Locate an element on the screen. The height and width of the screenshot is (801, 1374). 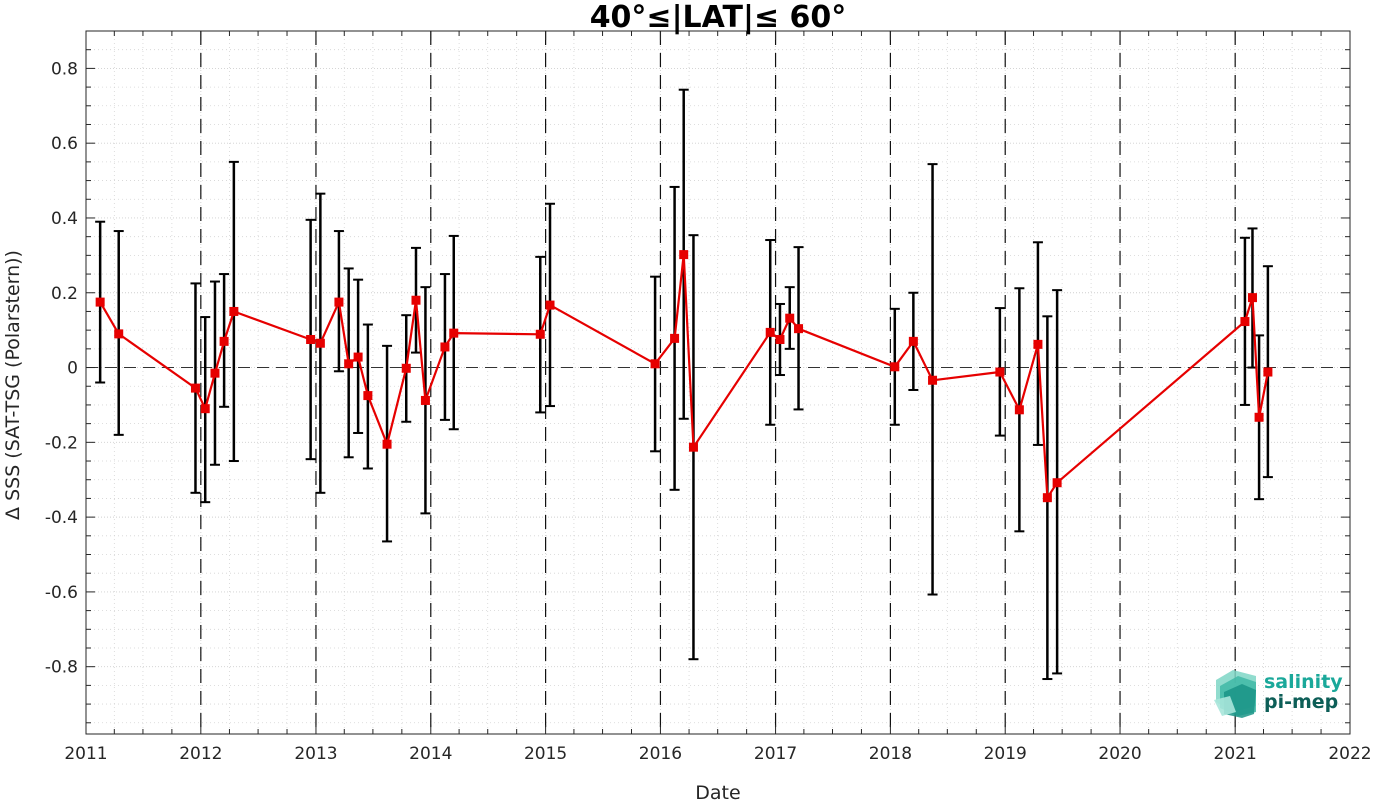
x-tick-label: 2019 is located at coordinates (1005, 754).